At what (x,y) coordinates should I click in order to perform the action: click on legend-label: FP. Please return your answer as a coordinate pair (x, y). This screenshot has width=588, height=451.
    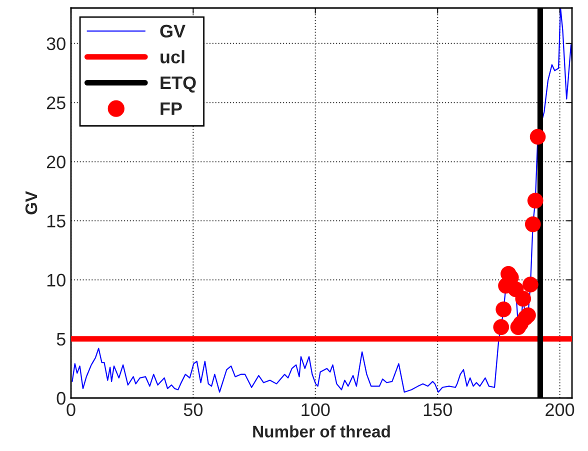
    Looking at the image, I should click on (171, 108).